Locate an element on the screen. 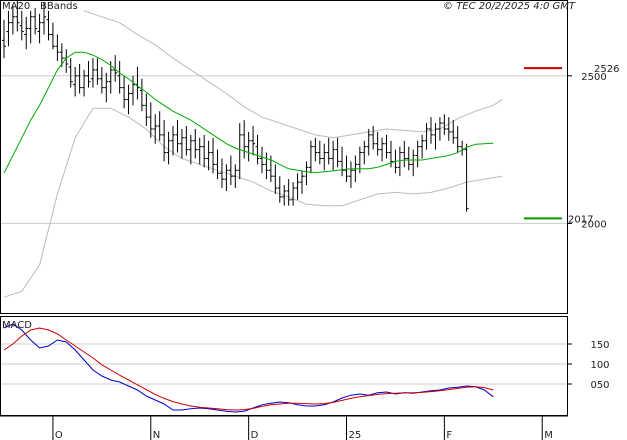 The width and height of the screenshot is (627, 440). price-tick-label: 2500 is located at coordinates (593, 77).